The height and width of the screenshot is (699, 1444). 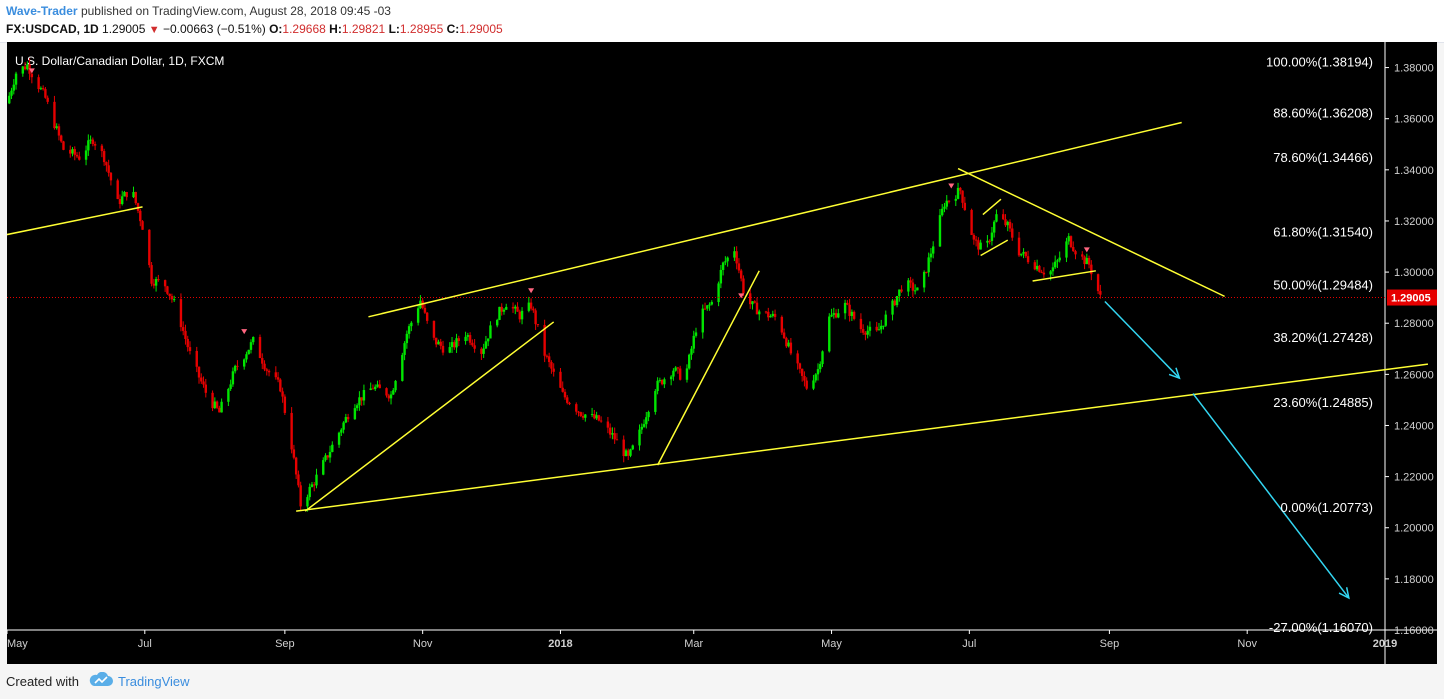 I want to click on down-triangle-icon: ▼, so click(x=154, y=30).